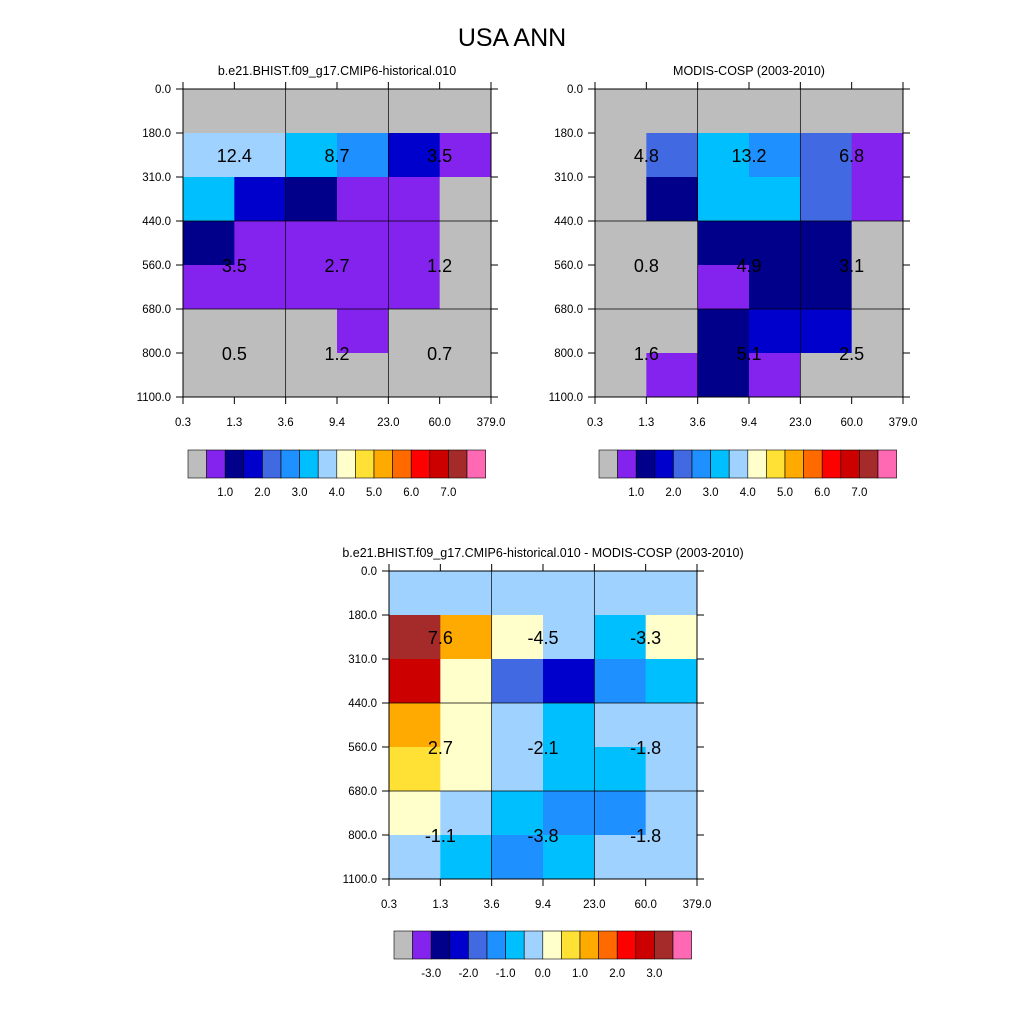 This screenshot has height=1024, width=1024. I want to click on colorbar-label: 0.0, so click(543, 974).